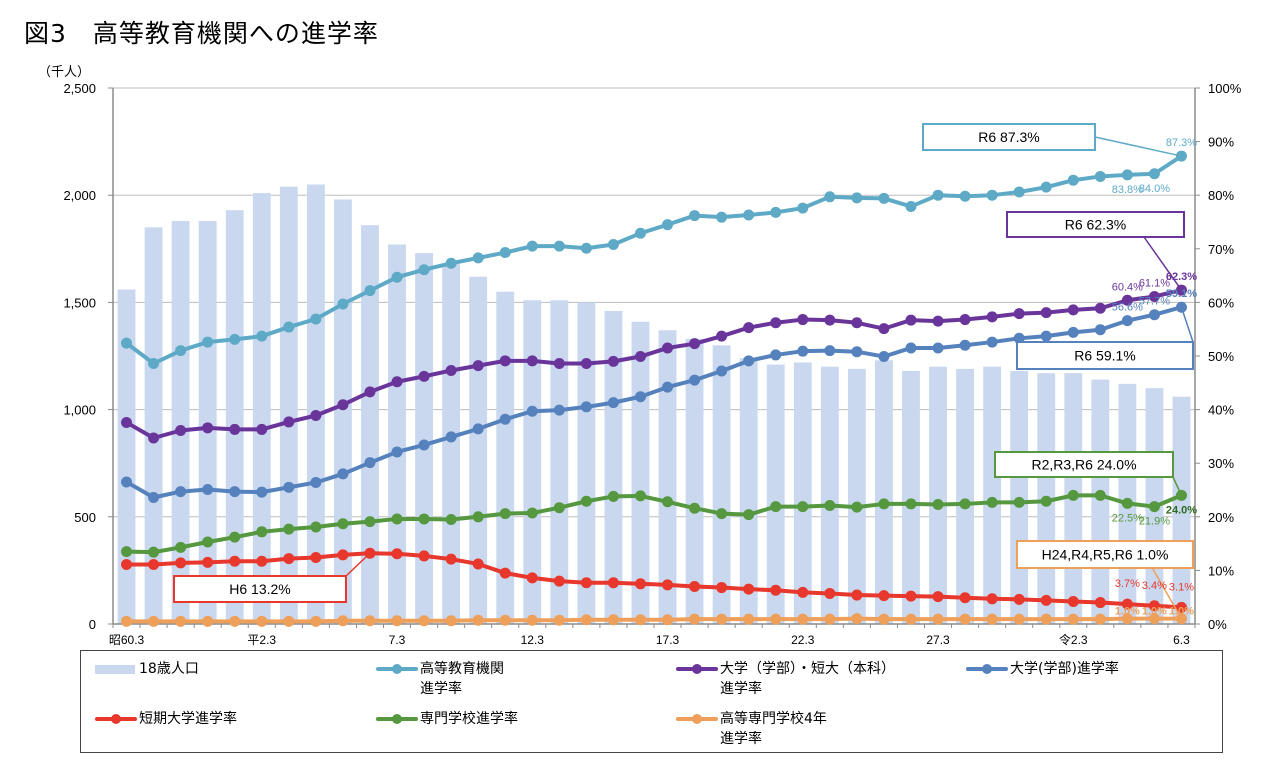  I want to click on left-tick-label: 2,500, so click(79, 88).